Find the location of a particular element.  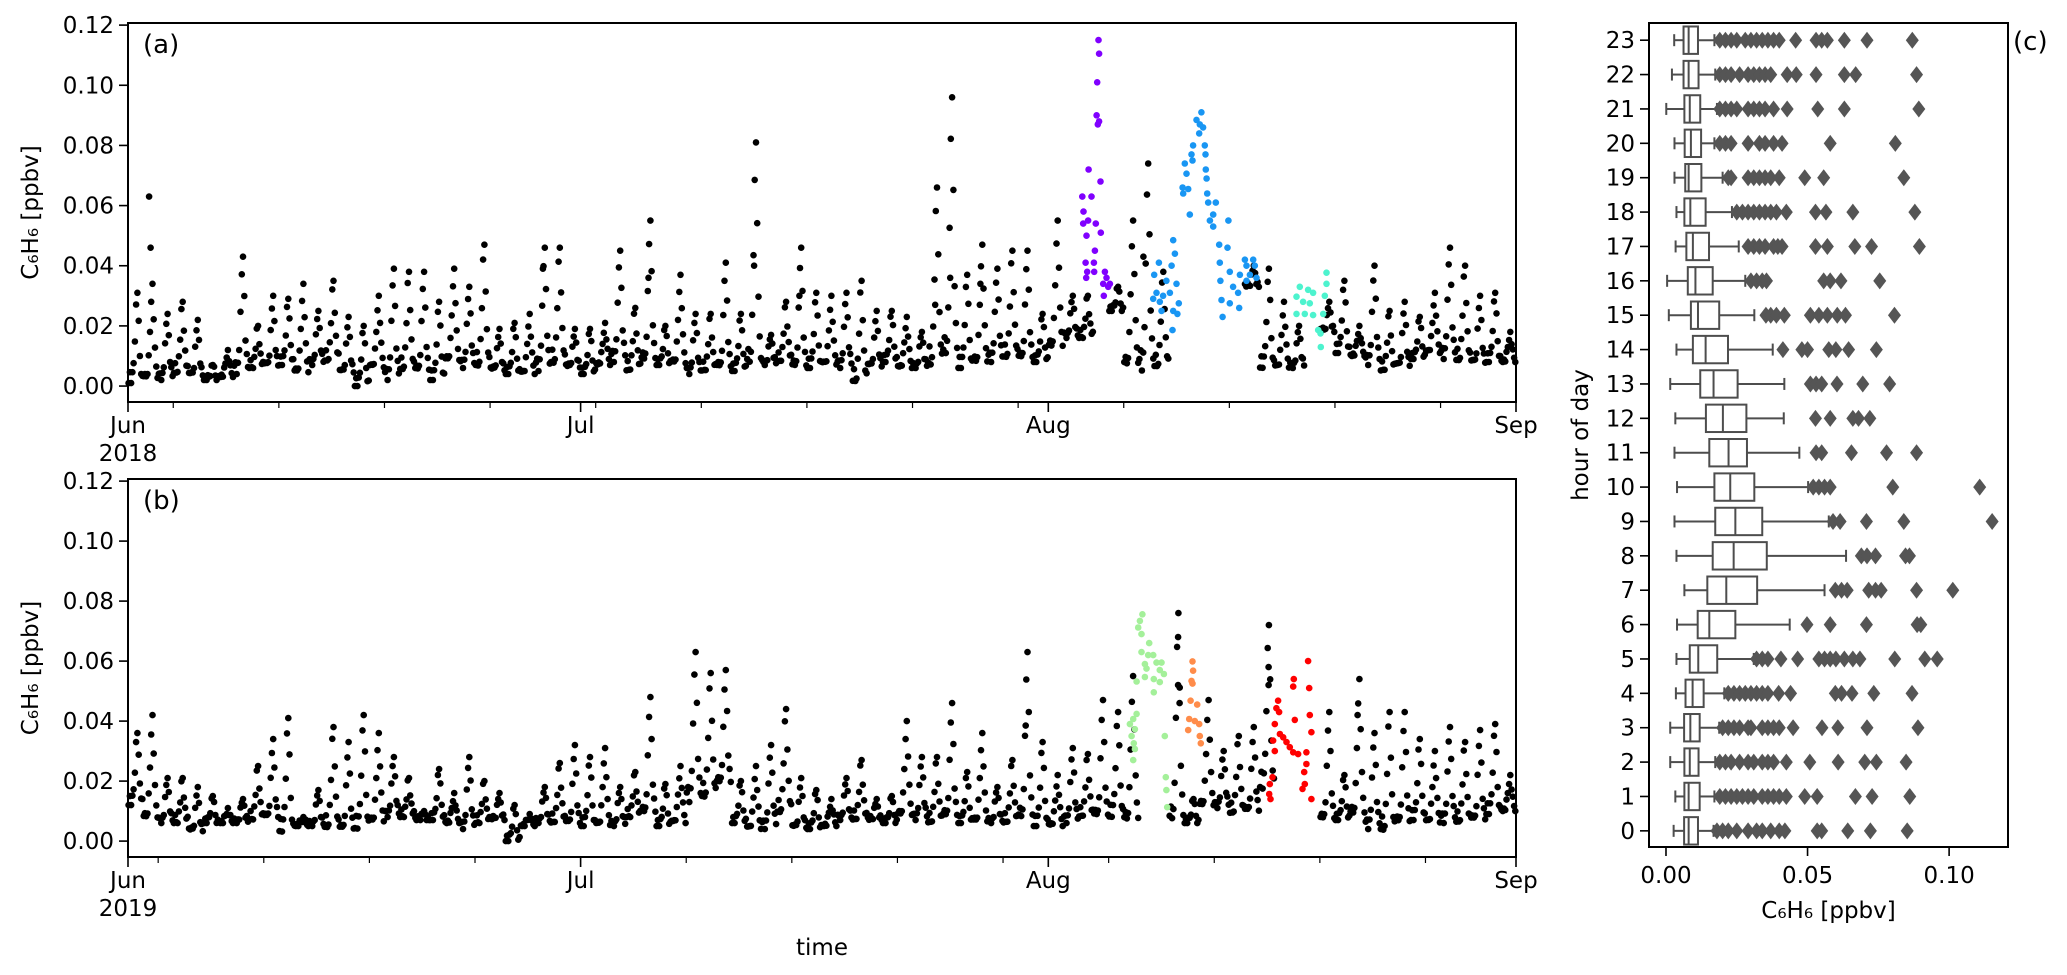

x-tick-label: Jun is located at coordinates (127, 881).